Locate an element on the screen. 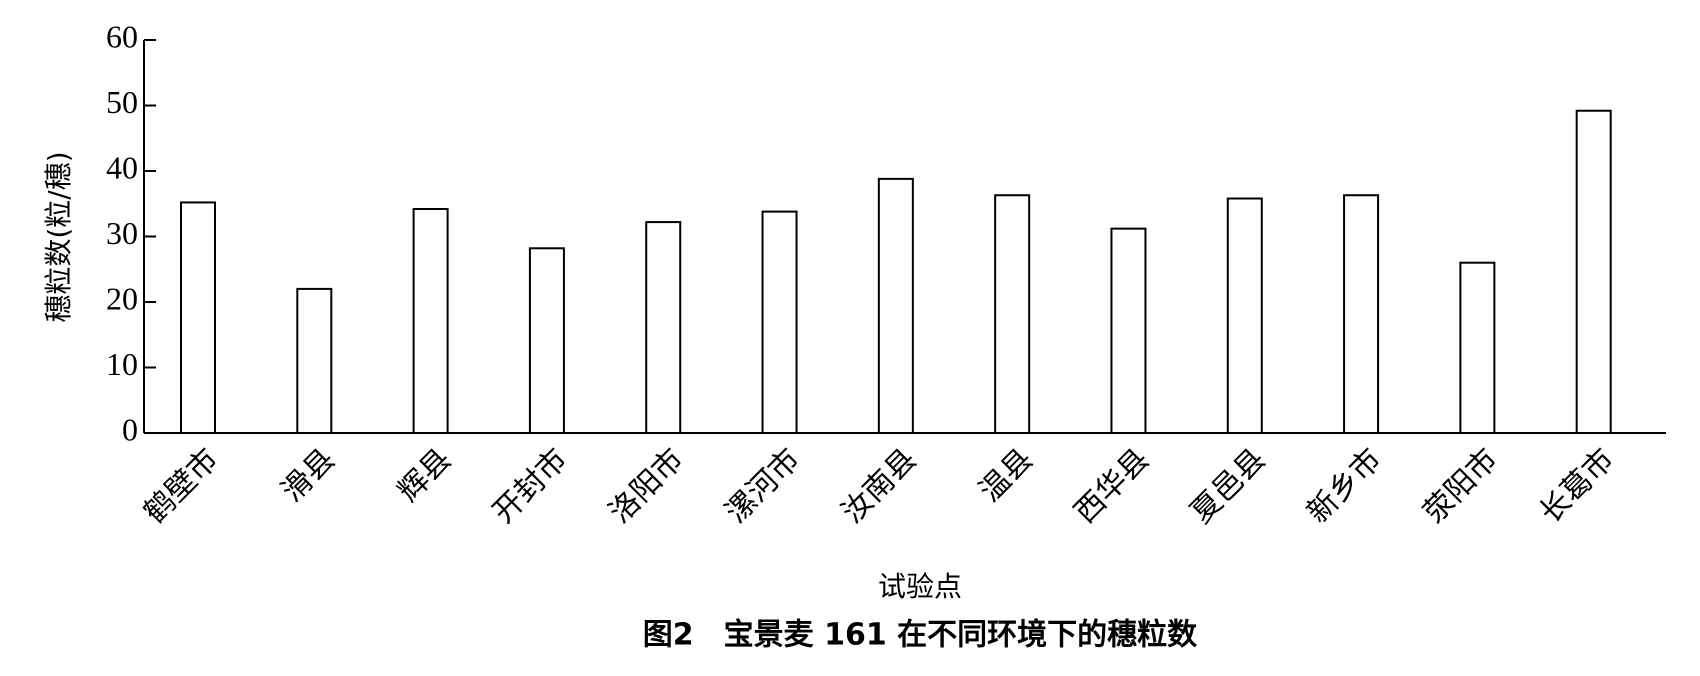  x-tick-label: 汝南县 is located at coordinates (879, 486).